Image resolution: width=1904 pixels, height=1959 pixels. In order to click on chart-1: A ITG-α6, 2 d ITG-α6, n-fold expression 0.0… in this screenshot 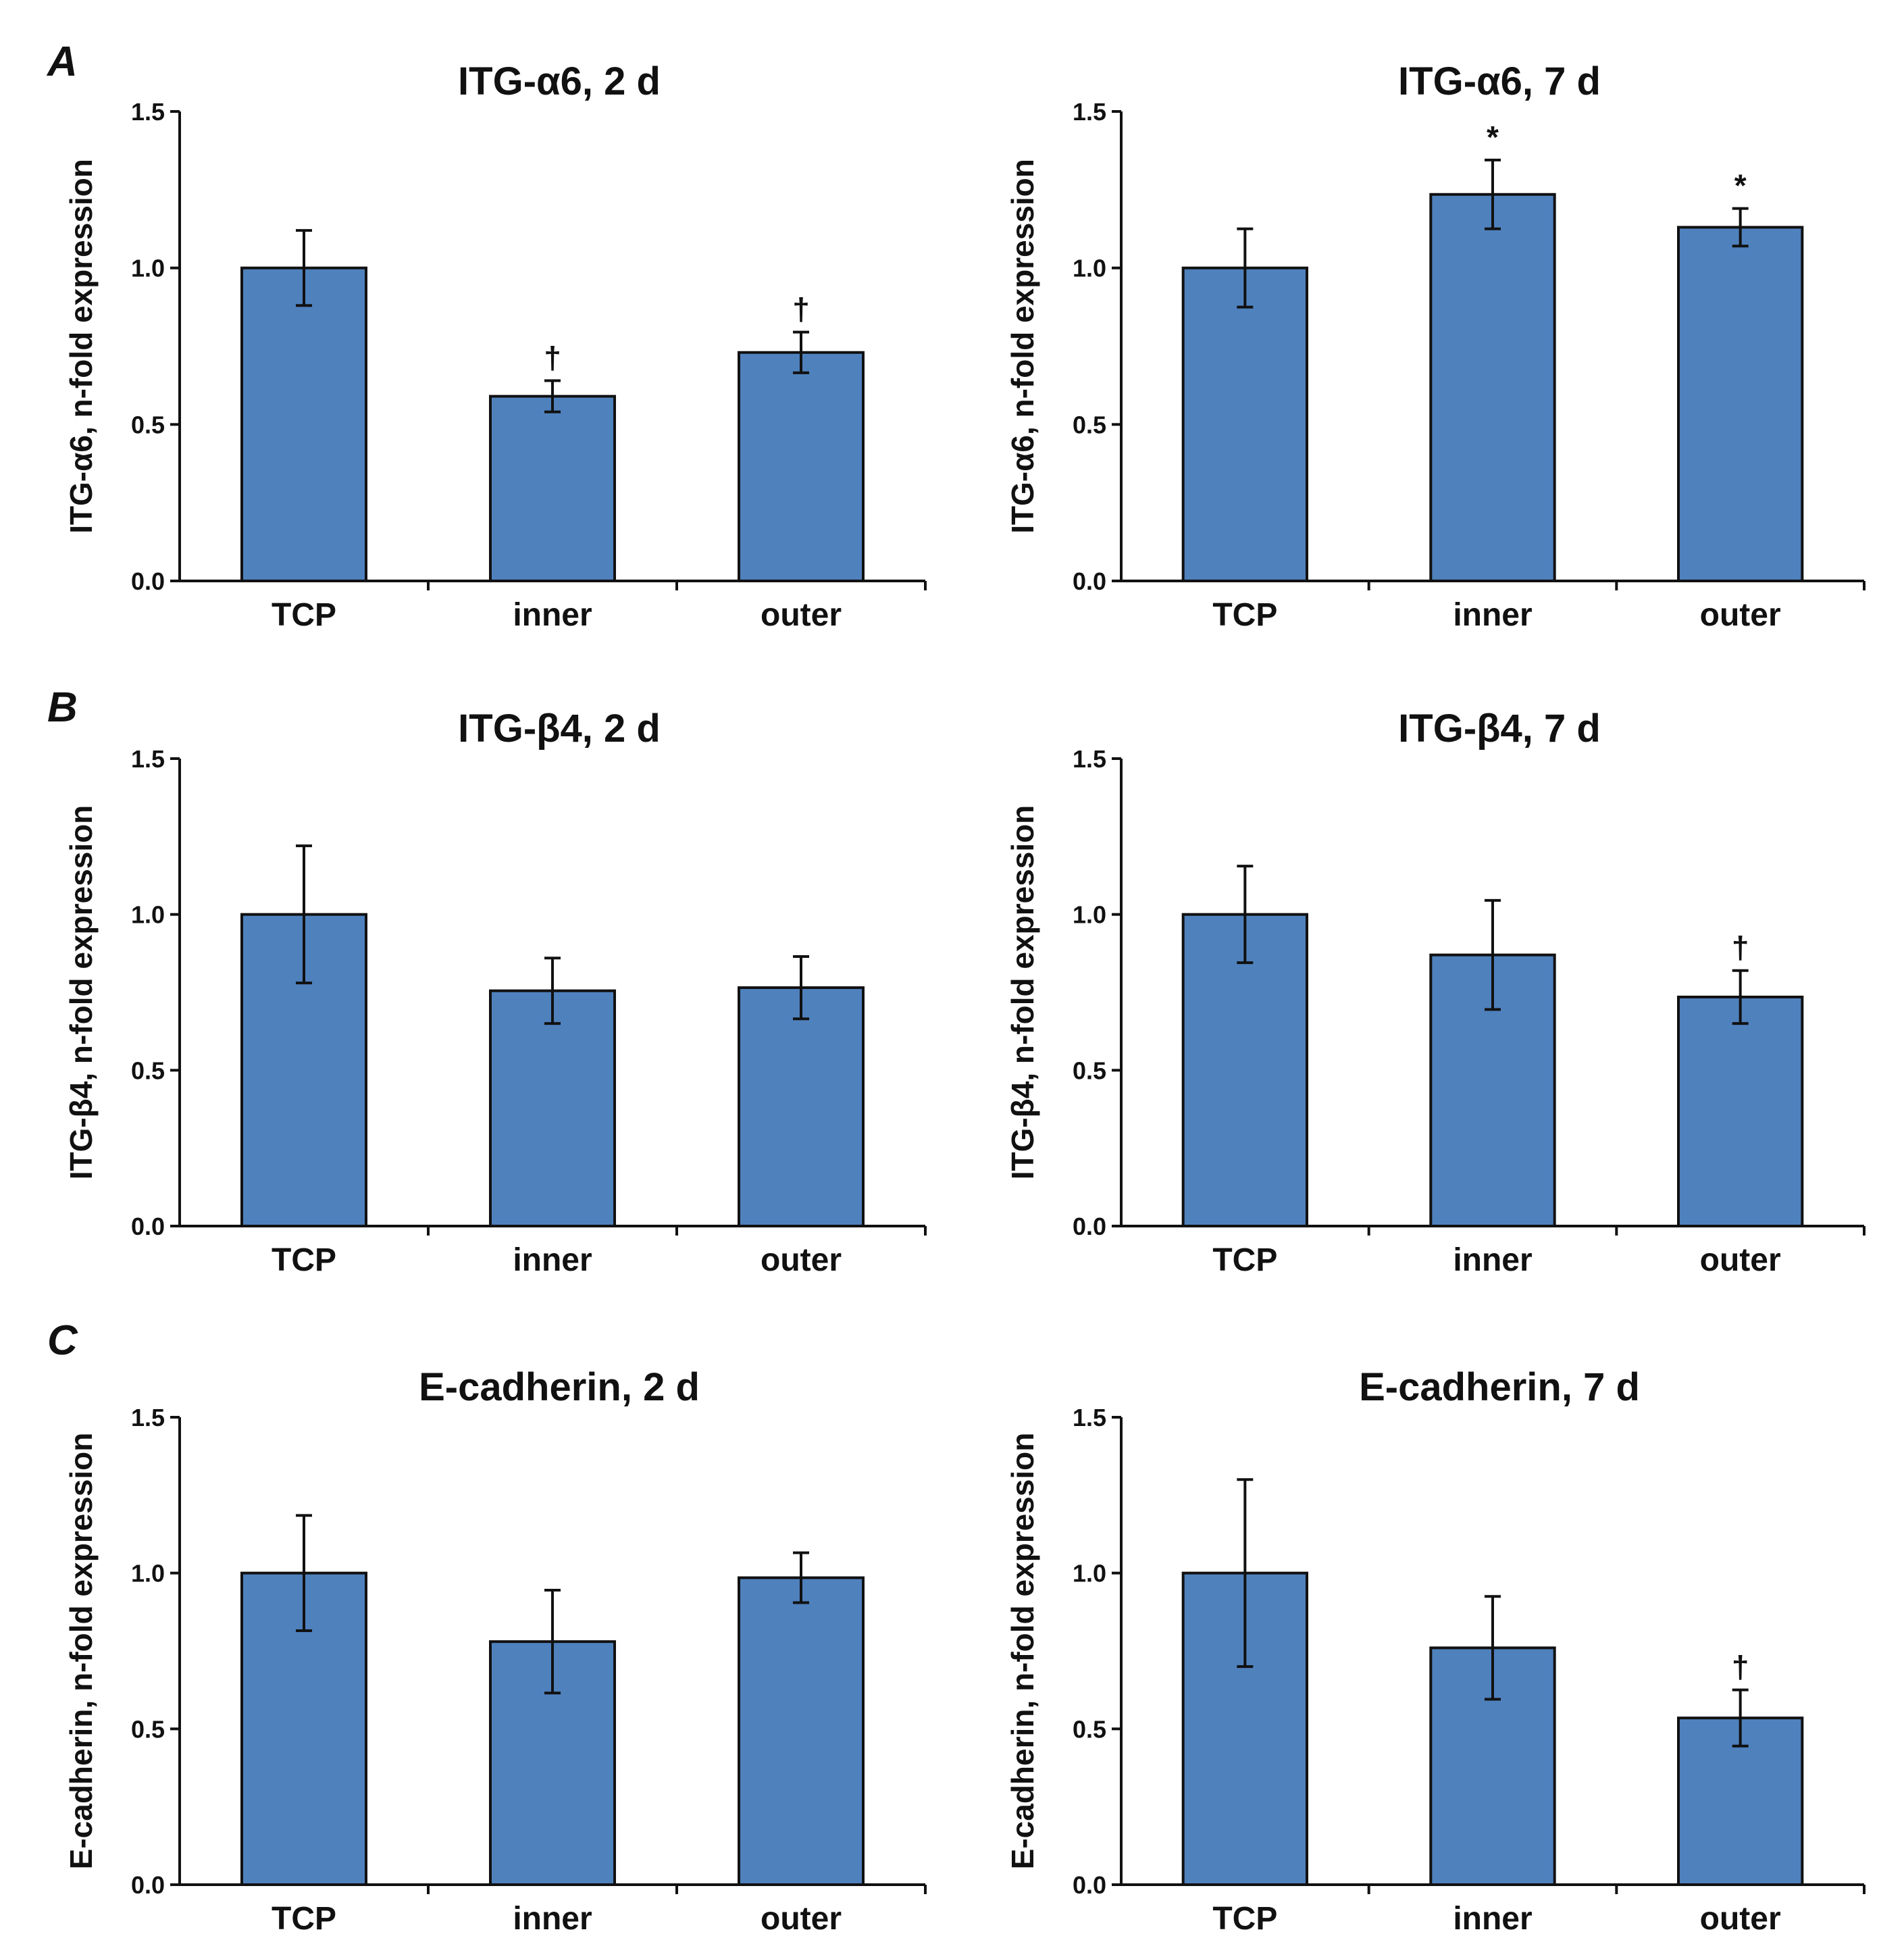, I will do `click(486, 336)`.